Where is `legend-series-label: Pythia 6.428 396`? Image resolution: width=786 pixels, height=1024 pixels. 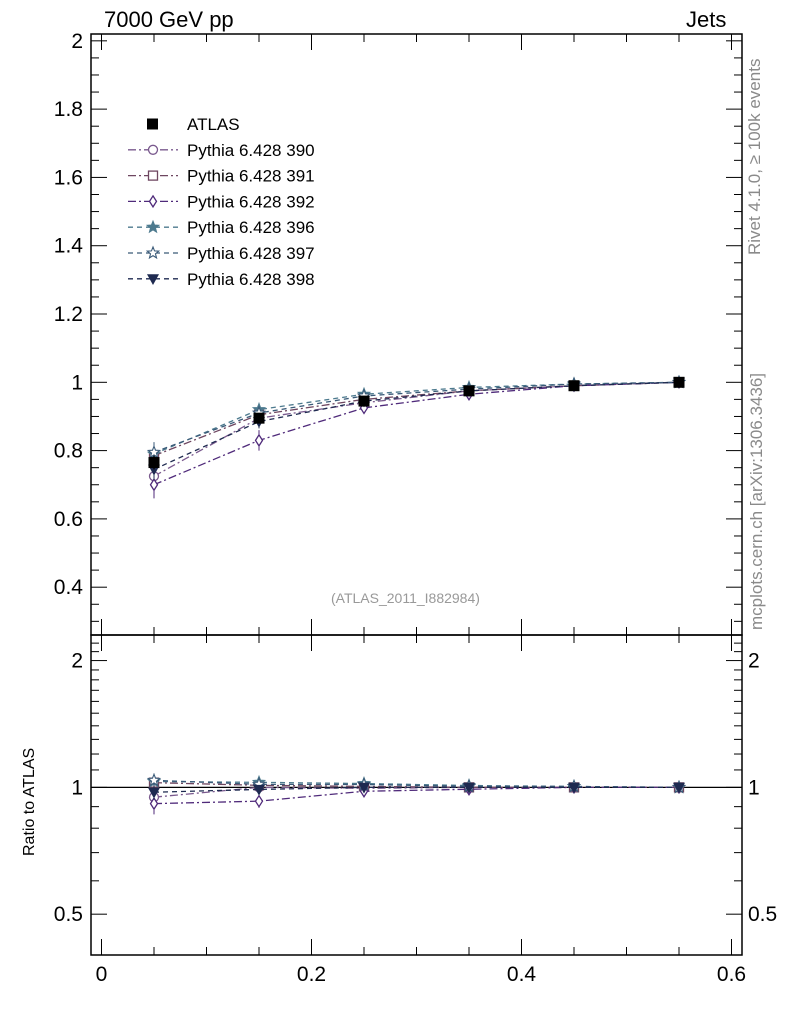
legend-series-label: Pythia 6.428 396 is located at coordinates (251, 227).